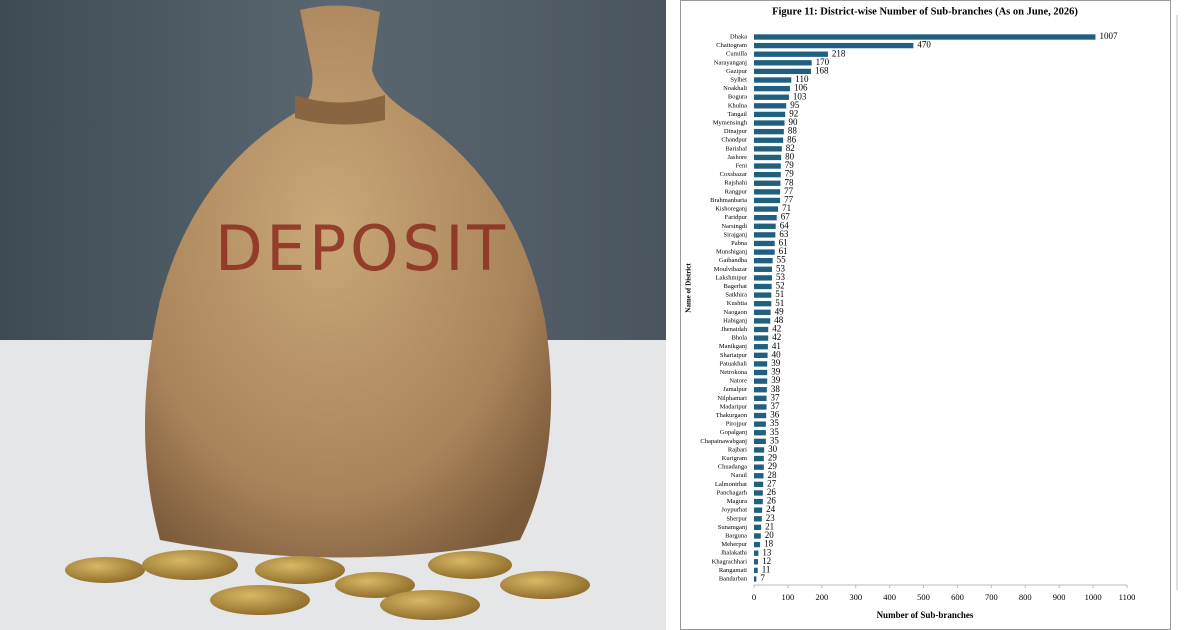  What do you see at coordinates (728, 200) in the screenshot?
I see `y-tick-label: Brahmanbaria` at bounding box center [728, 200].